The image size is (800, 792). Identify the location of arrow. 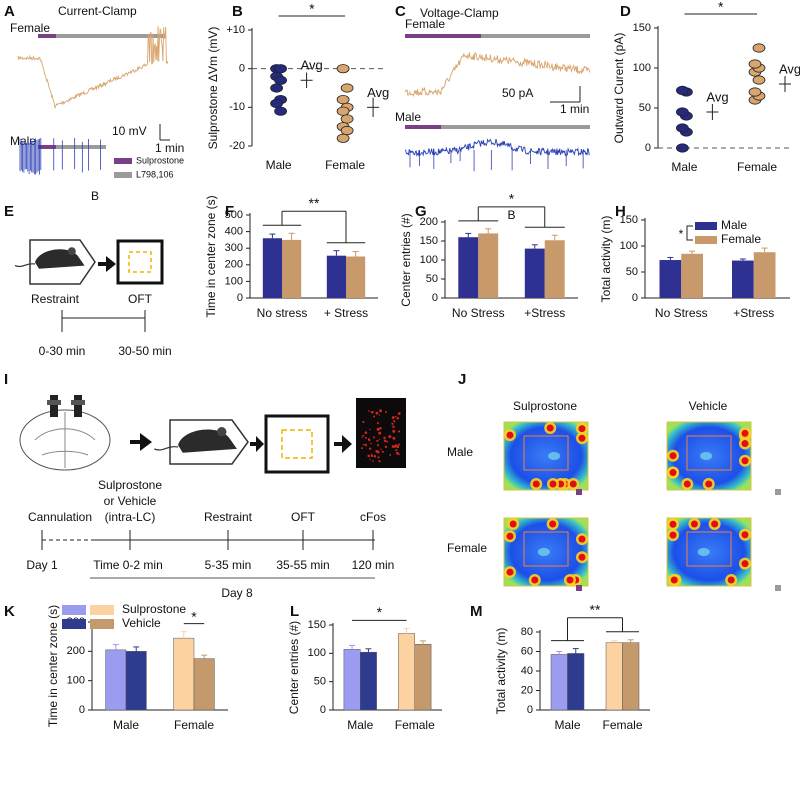
(343, 444).